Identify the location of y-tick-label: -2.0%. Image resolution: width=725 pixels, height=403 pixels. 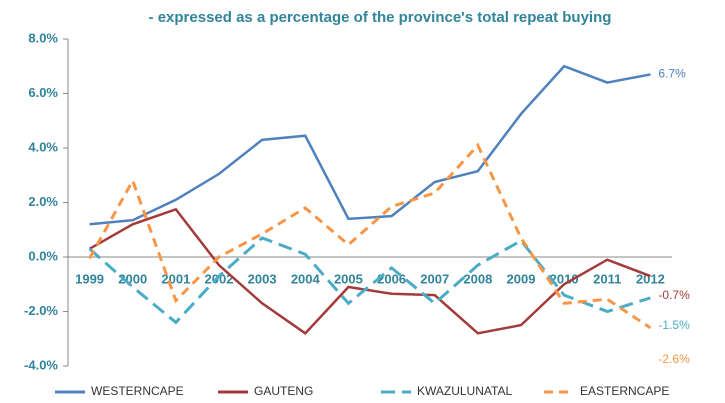
(41, 310).